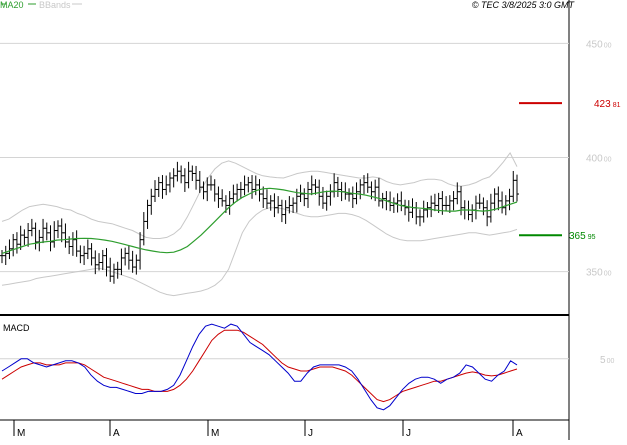  I want to click on ma-layer, so click(259, 220).